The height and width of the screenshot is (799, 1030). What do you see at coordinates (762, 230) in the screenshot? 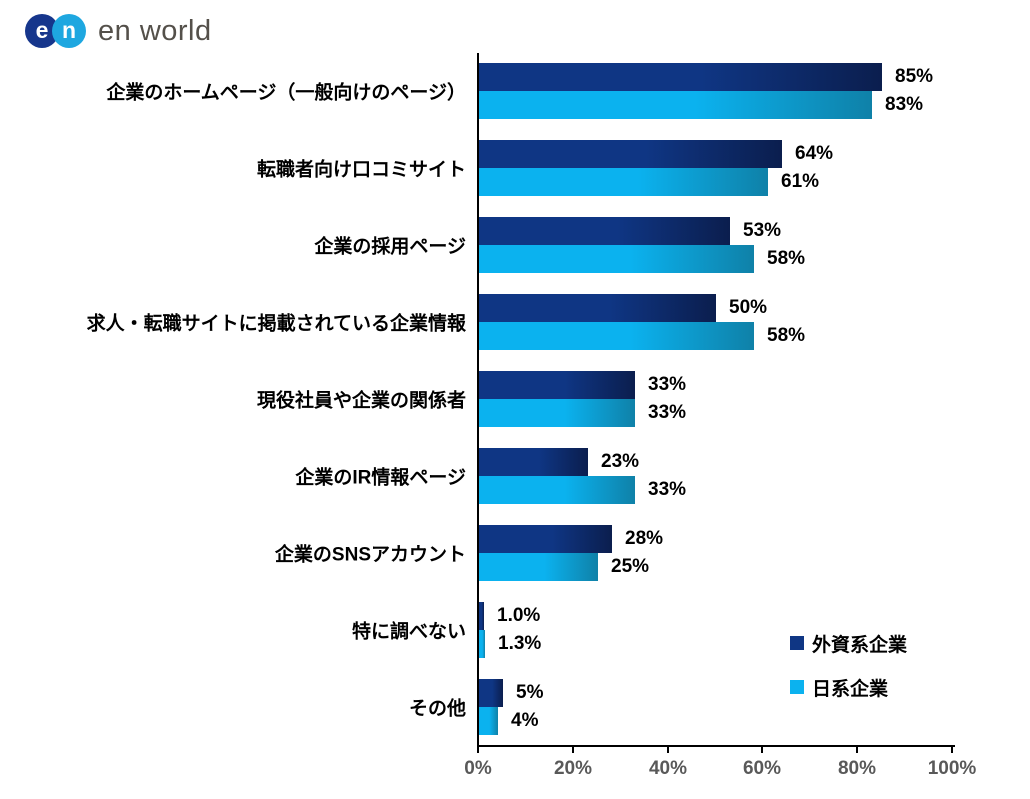
I see `value-label-foreign: 53%` at bounding box center [762, 230].